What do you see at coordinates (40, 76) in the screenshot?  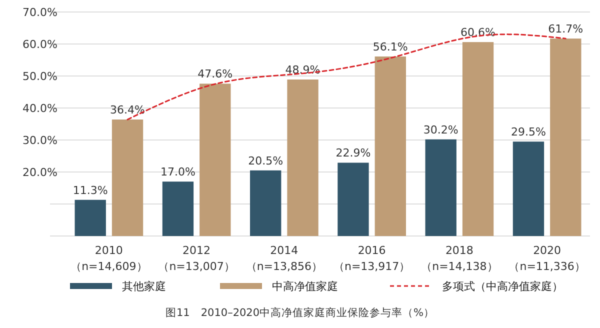 I see `y-tick-label: 50.0%` at bounding box center [40, 76].